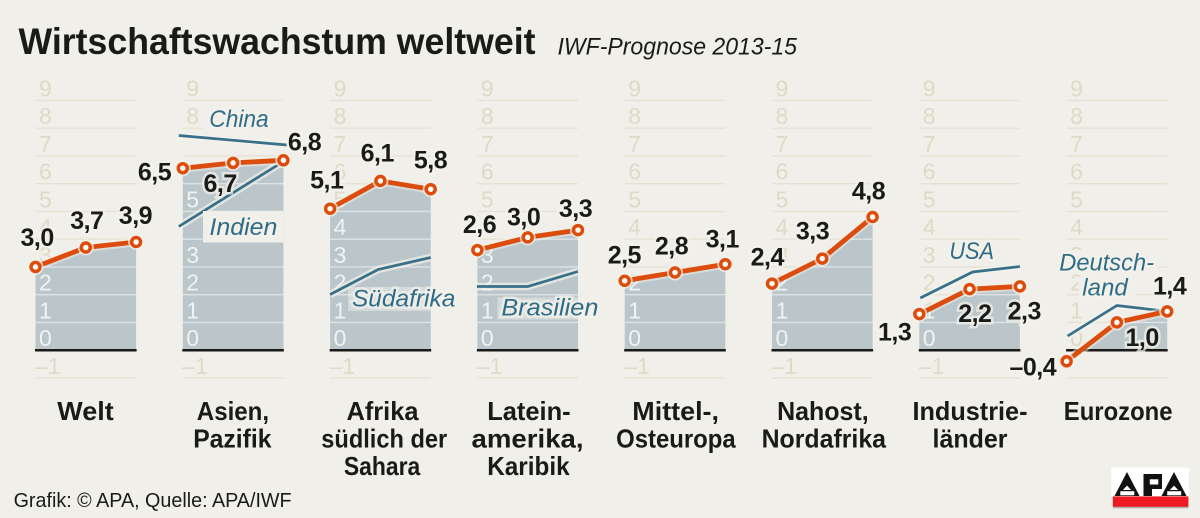 The height and width of the screenshot is (518, 1200). Describe the element at coordinates (528, 439) in the screenshot. I see `svg-text: amerika,` at that location.